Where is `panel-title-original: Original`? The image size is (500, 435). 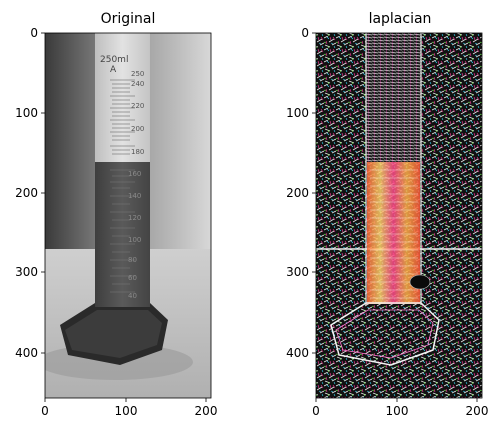
panel-title-original: Original is located at coordinates (128, 19).